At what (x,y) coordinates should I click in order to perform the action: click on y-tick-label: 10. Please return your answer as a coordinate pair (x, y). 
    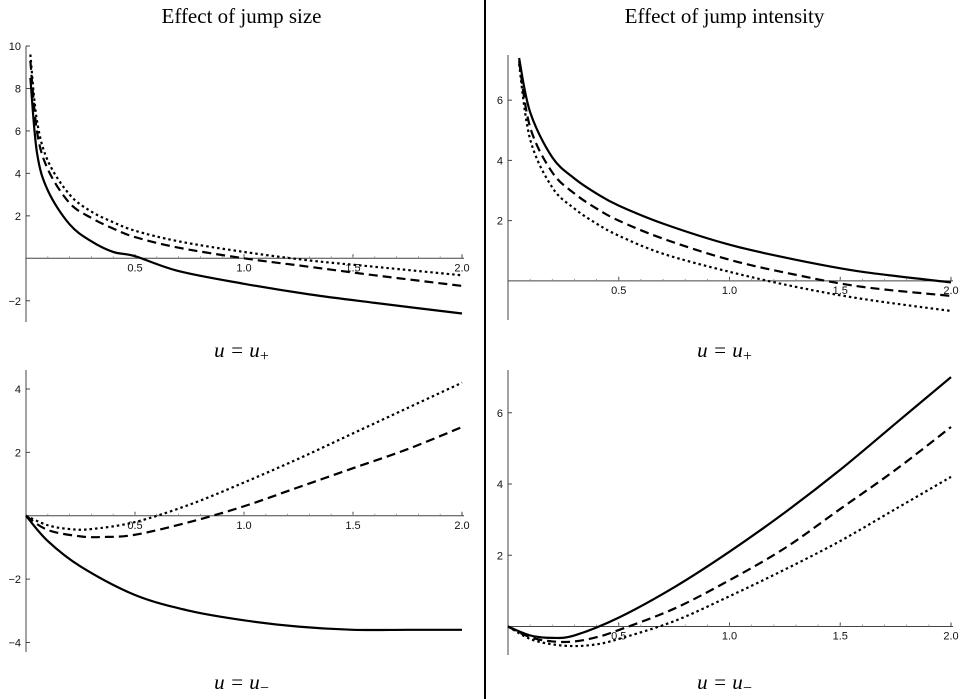
    Looking at the image, I should click on (15, 47).